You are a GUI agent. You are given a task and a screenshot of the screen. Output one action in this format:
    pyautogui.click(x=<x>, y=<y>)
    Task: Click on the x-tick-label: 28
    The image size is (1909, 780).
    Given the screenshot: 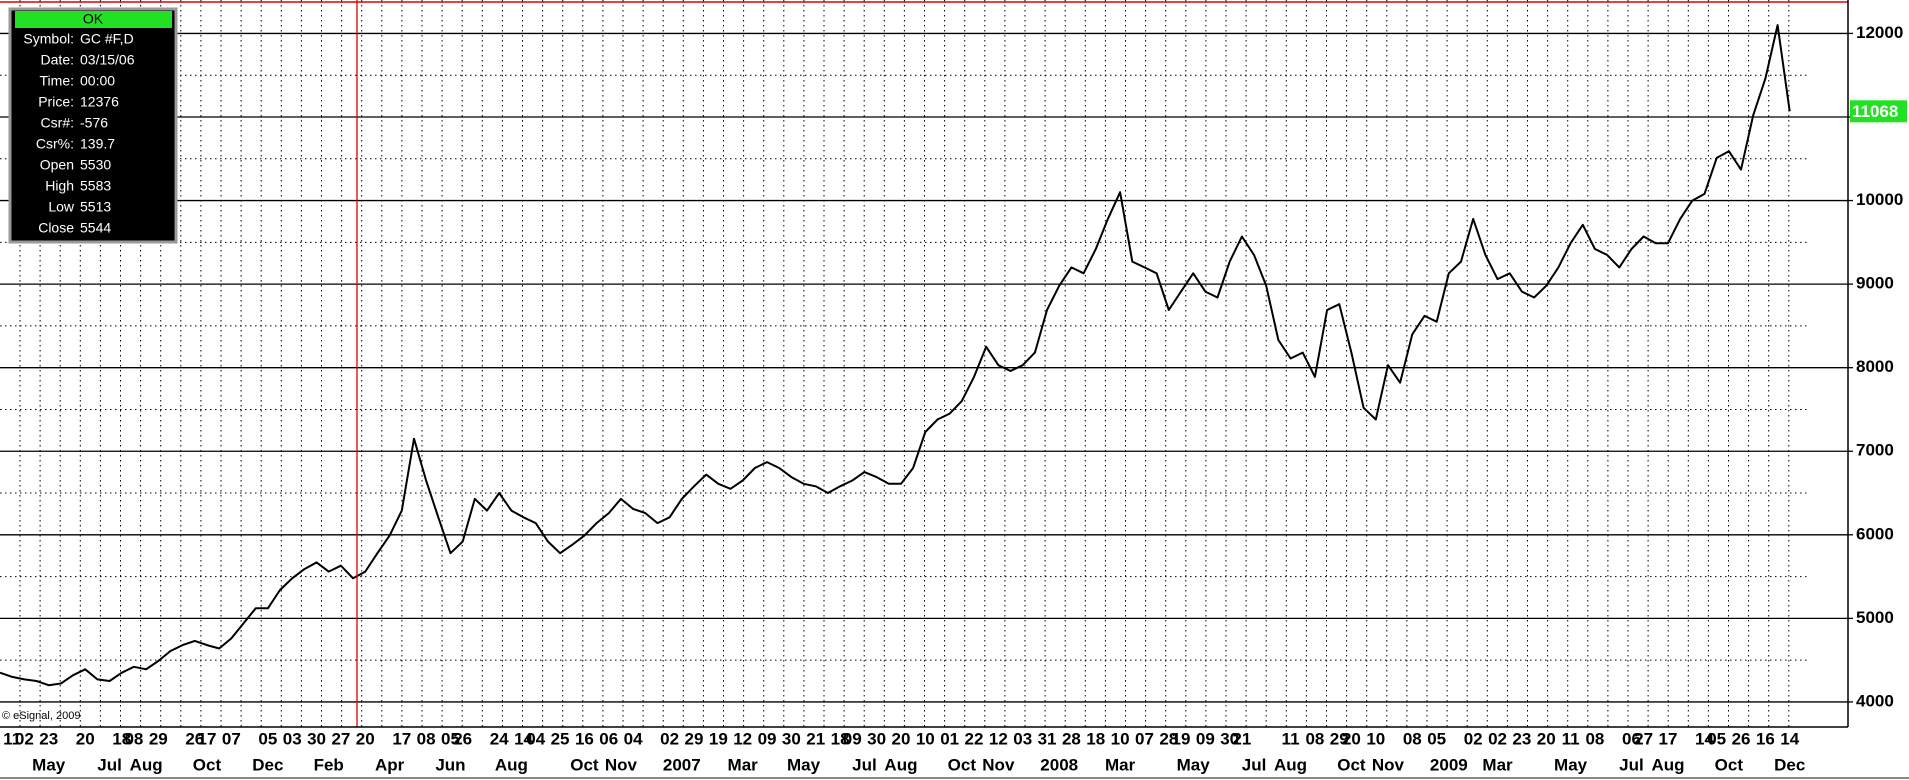 What is the action you would take?
    pyautogui.click(x=1071, y=738)
    